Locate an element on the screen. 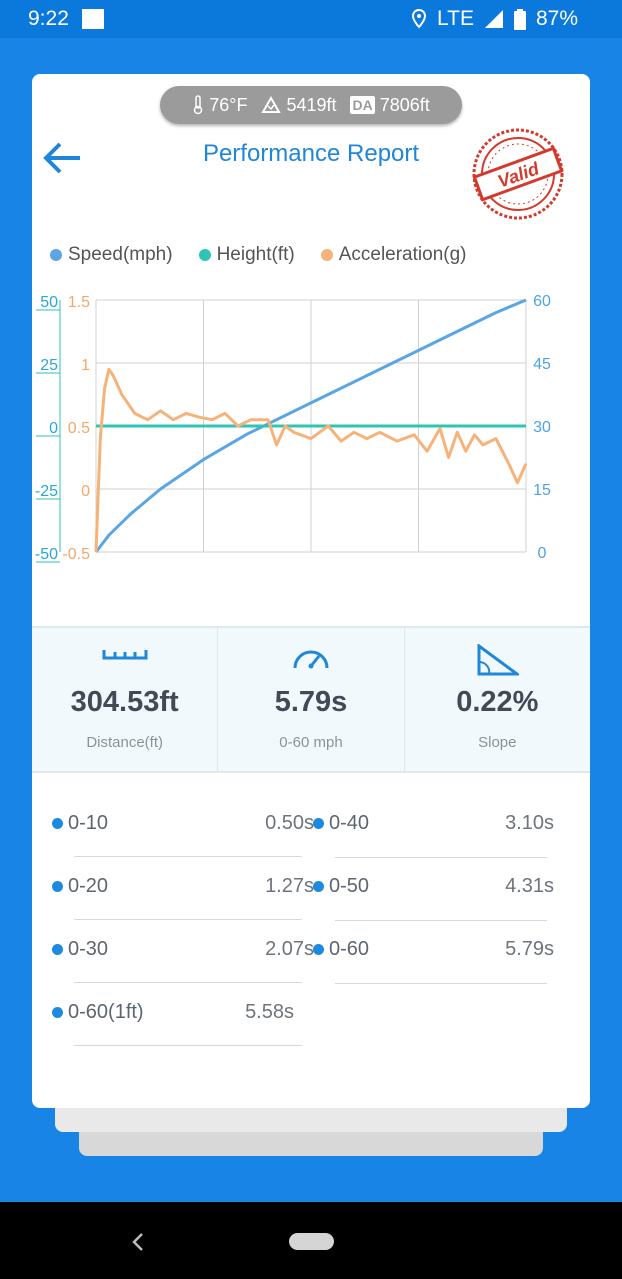 The height and width of the screenshot is (1279, 622). slope-icon is located at coordinates (498, 663).